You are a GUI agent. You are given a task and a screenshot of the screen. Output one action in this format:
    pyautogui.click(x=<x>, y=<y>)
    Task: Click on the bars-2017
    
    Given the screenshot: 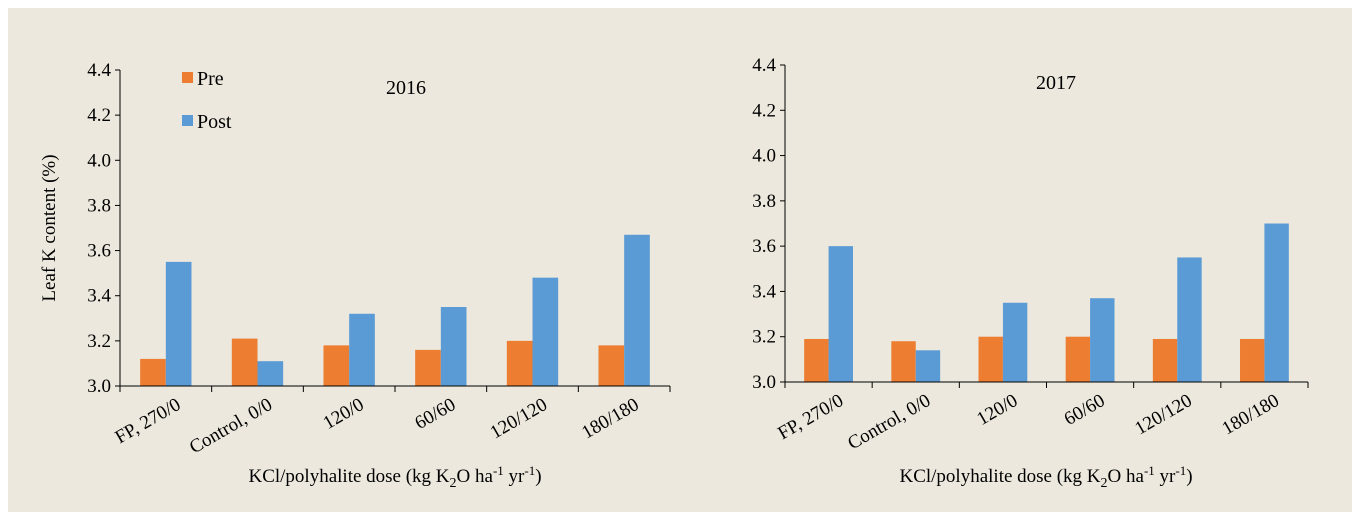 What is the action you would take?
    pyautogui.click(x=1046, y=302)
    